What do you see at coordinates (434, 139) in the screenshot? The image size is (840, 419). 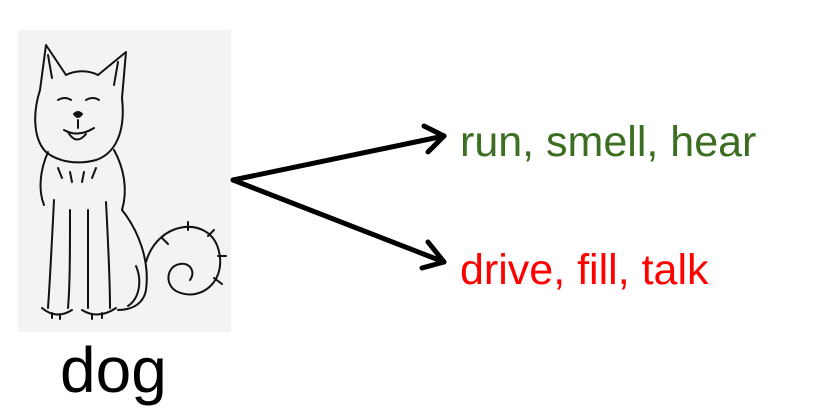 I see `arrowhead-positive-icon` at bounding box center [434, 139].